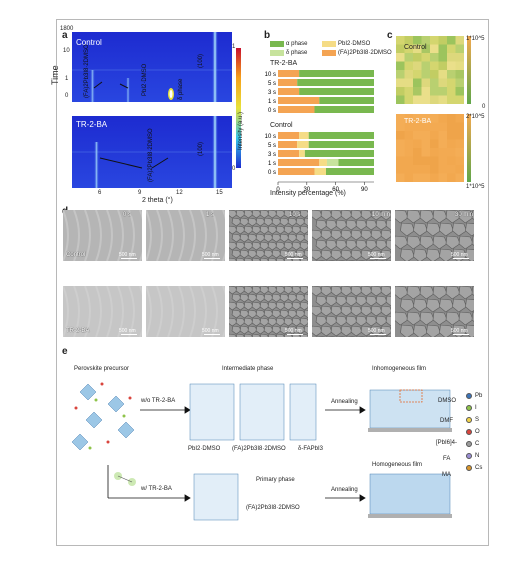 The height and width of the screenshot is (562, 531). I want to click on element-legend-item: I, so click(471, 408).